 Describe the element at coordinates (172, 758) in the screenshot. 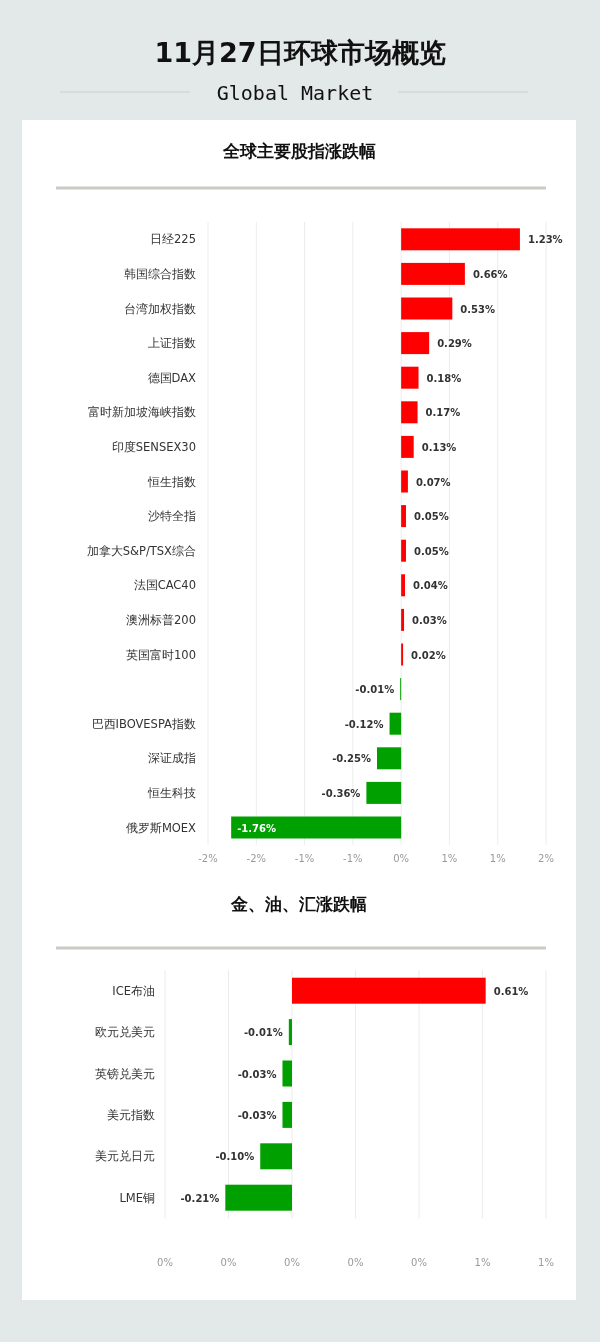

I see `y-tick-label: 深证成指` at that location.